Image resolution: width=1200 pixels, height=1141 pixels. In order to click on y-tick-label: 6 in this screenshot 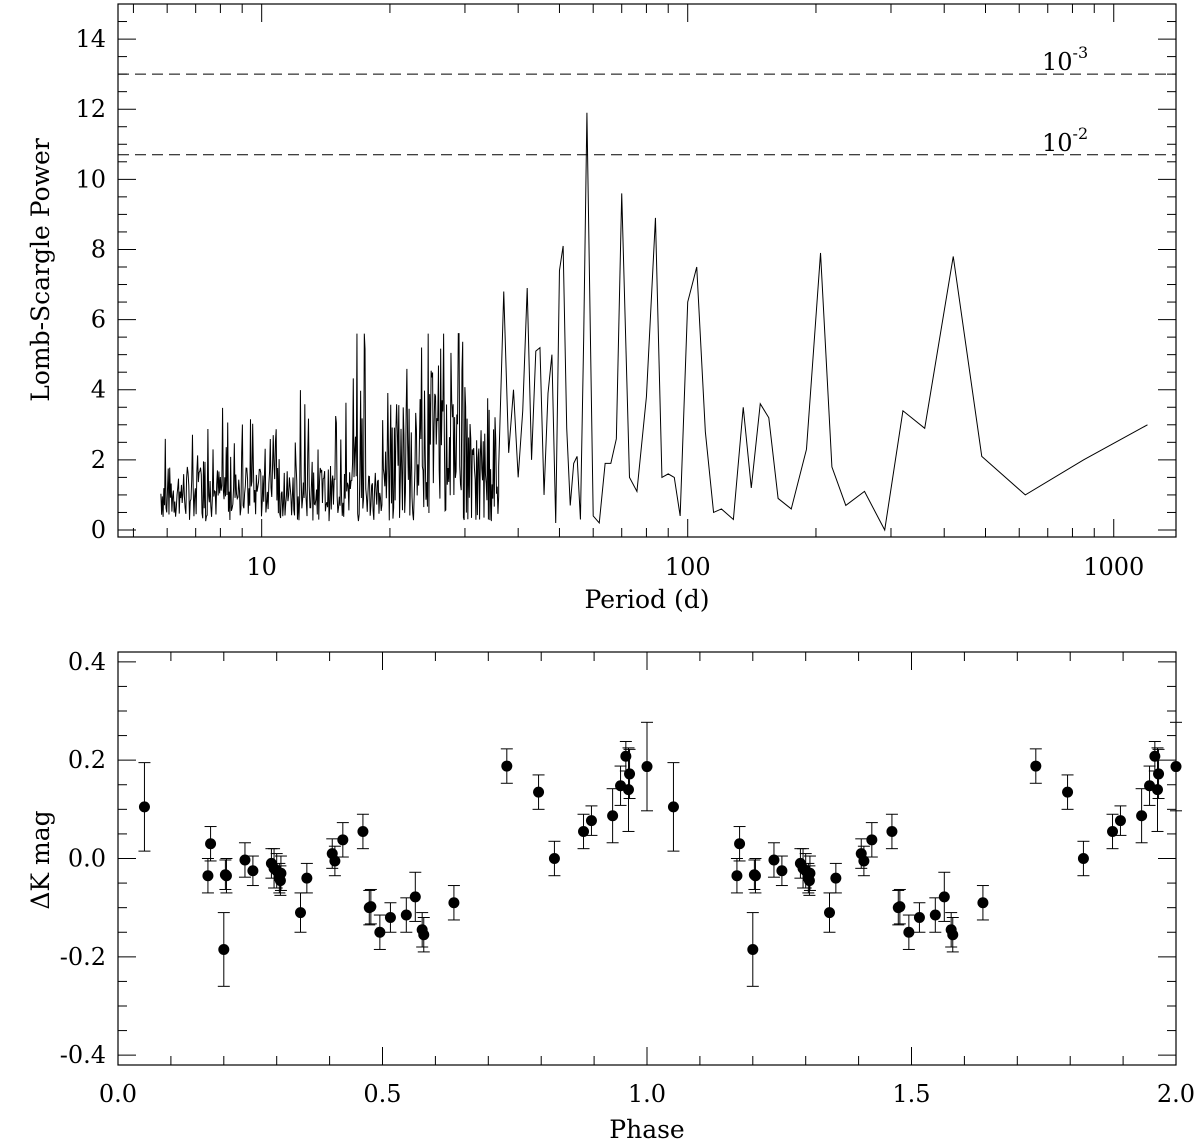, I will do `click(98, 320)`.